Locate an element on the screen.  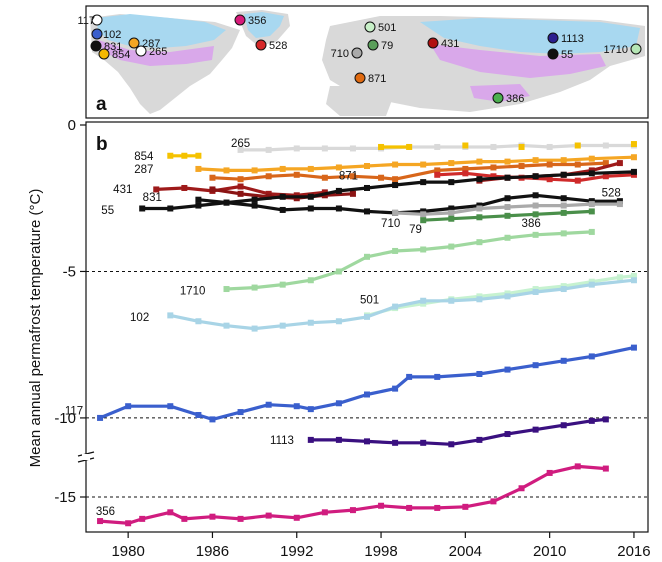
site-label-356: 356 is located at coordinates (257, 21).